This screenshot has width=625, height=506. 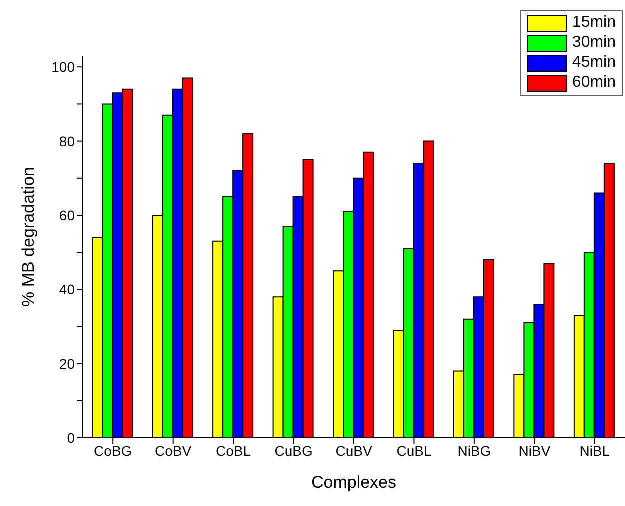 What do you see at coordinates (475, 450) in the screenshot?
I see `x-tick-label: NiBG` at bounding box center [475, 450].